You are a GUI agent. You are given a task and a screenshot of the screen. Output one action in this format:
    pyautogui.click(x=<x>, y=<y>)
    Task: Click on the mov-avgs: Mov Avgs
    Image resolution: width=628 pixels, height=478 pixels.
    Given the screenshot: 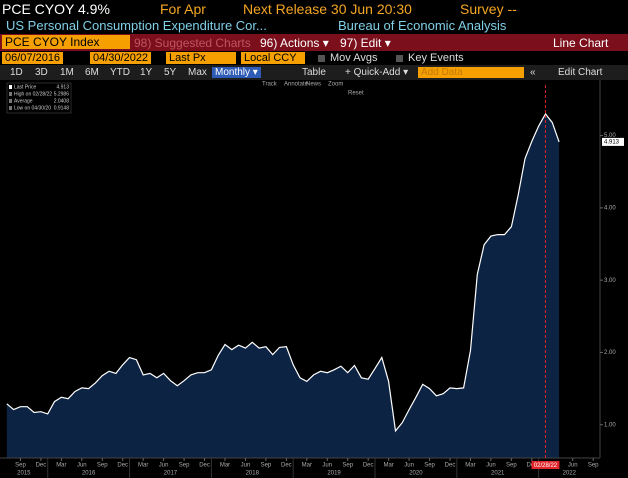 What is the action you would take?
    pyautogui.click(x=354, y=58)
    